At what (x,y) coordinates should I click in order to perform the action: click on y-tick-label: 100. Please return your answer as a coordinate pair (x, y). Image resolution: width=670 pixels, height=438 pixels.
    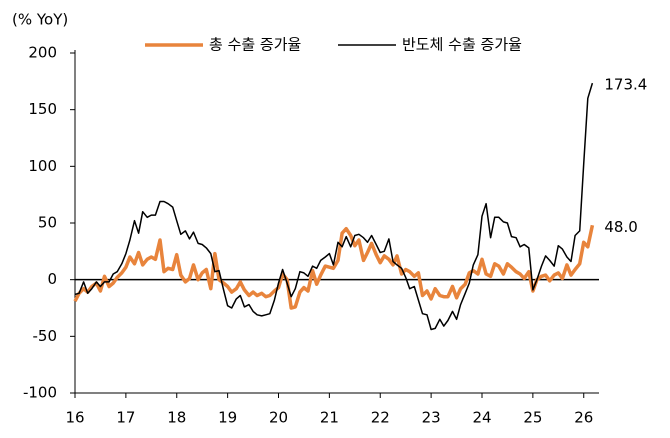
    Looking at the image, I should click on (42, 166).